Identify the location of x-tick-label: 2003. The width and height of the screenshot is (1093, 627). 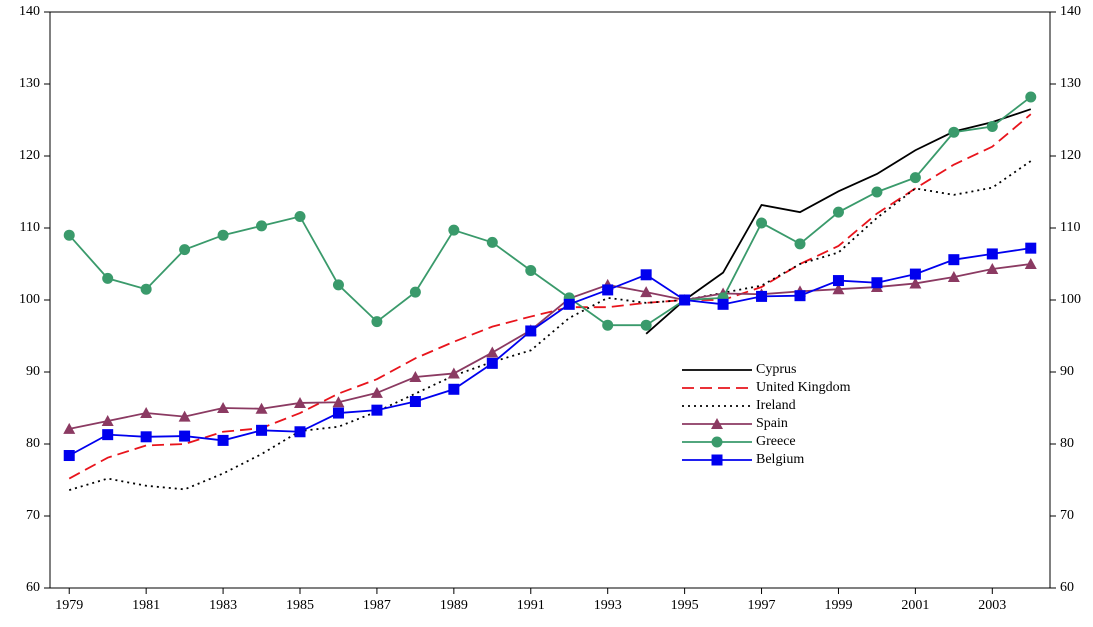
(992, 605).